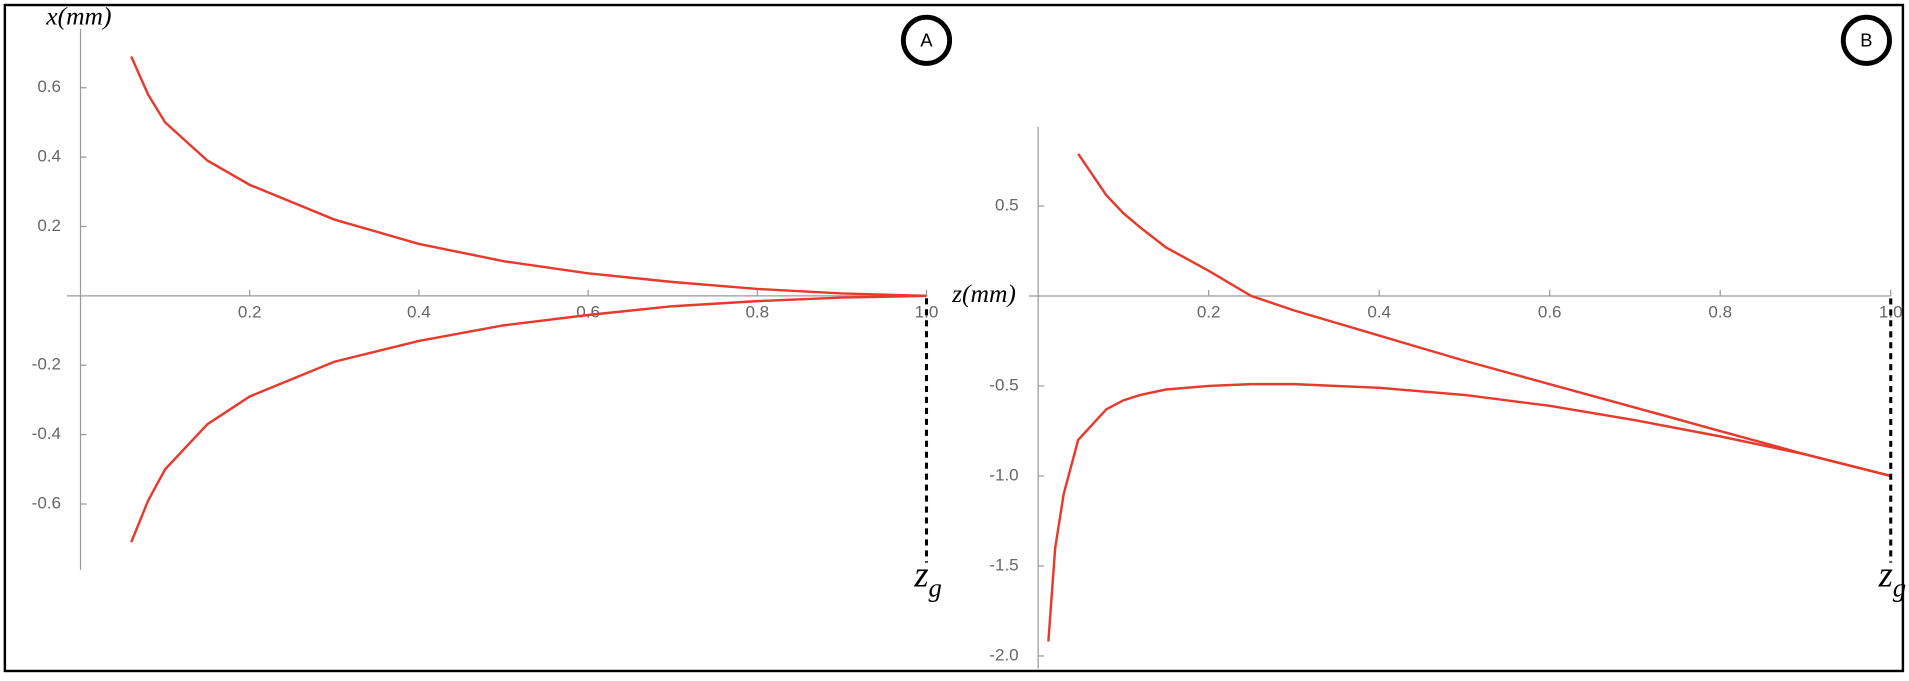  I want to click on y-tick-label: -0.5, so click(1003, 384).